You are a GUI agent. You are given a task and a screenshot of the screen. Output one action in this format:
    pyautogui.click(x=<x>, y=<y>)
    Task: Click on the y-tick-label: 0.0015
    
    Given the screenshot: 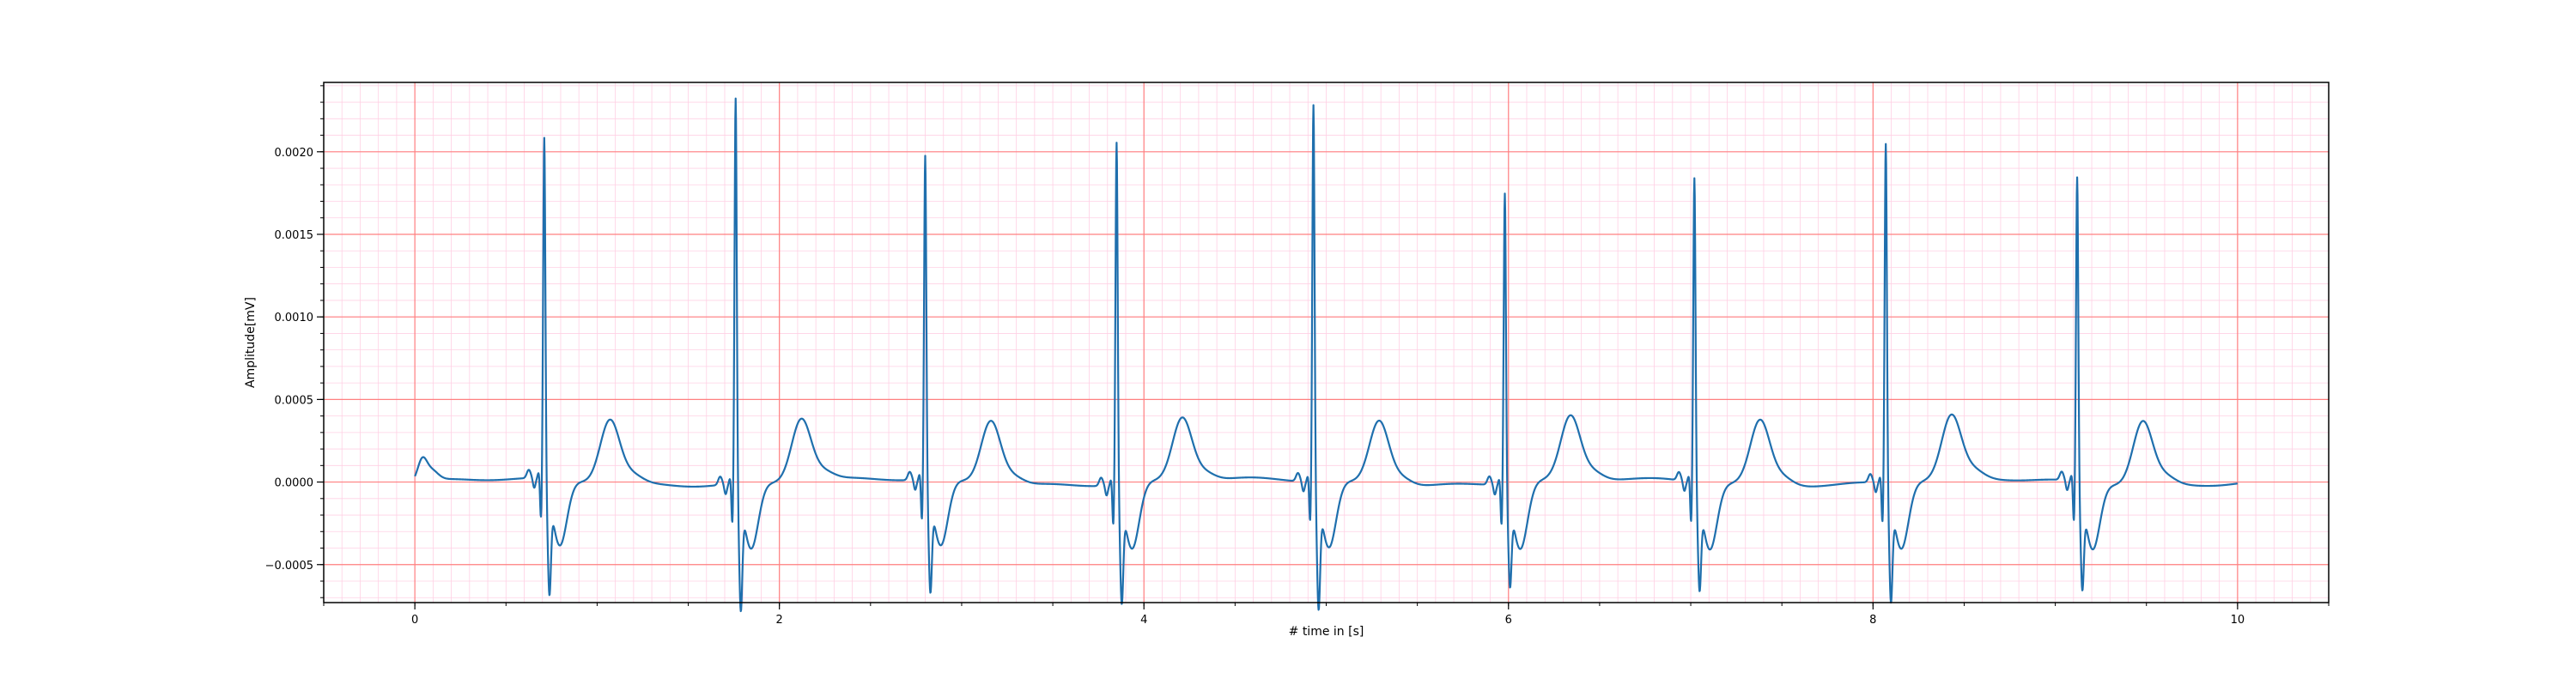 What is the action you would take?
    pyautogui.click(x=294, y=235)
    